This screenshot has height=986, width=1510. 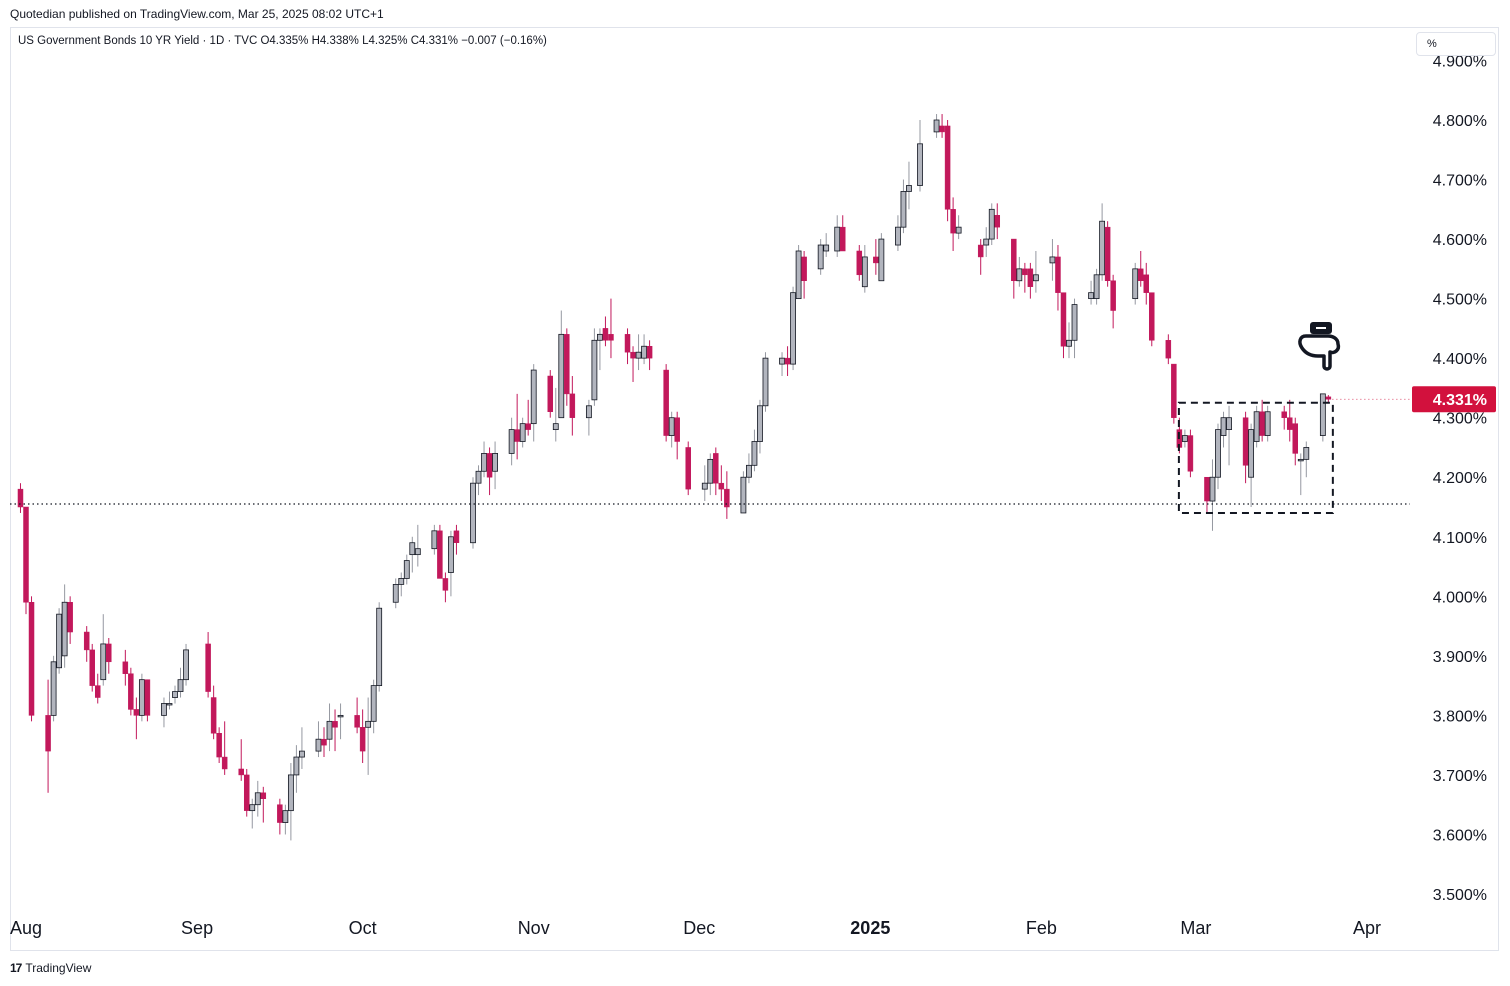 I want to click on y-tick-label: 3.600%, so click(x=1460, y=835).